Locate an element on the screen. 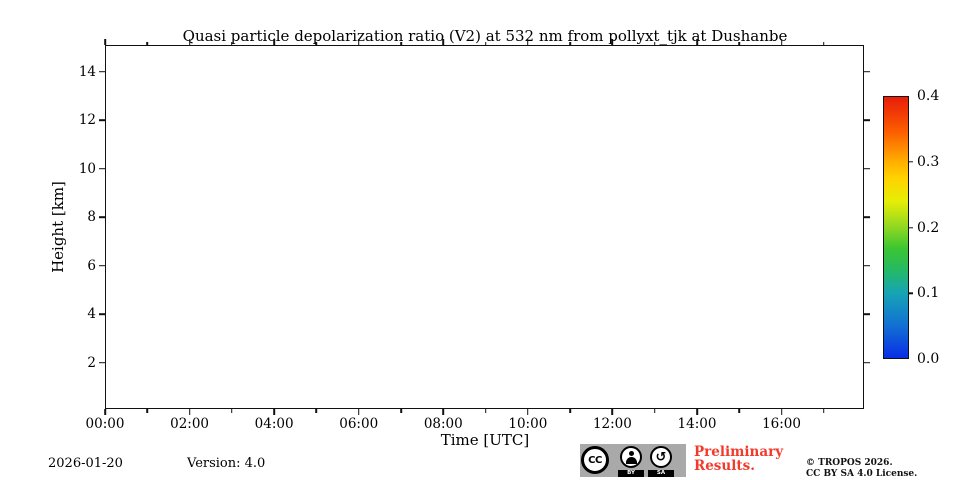 This screenshot has height=480, width=960. colorbar-tick-label: 0.0 is located at coordinates (928, 359).